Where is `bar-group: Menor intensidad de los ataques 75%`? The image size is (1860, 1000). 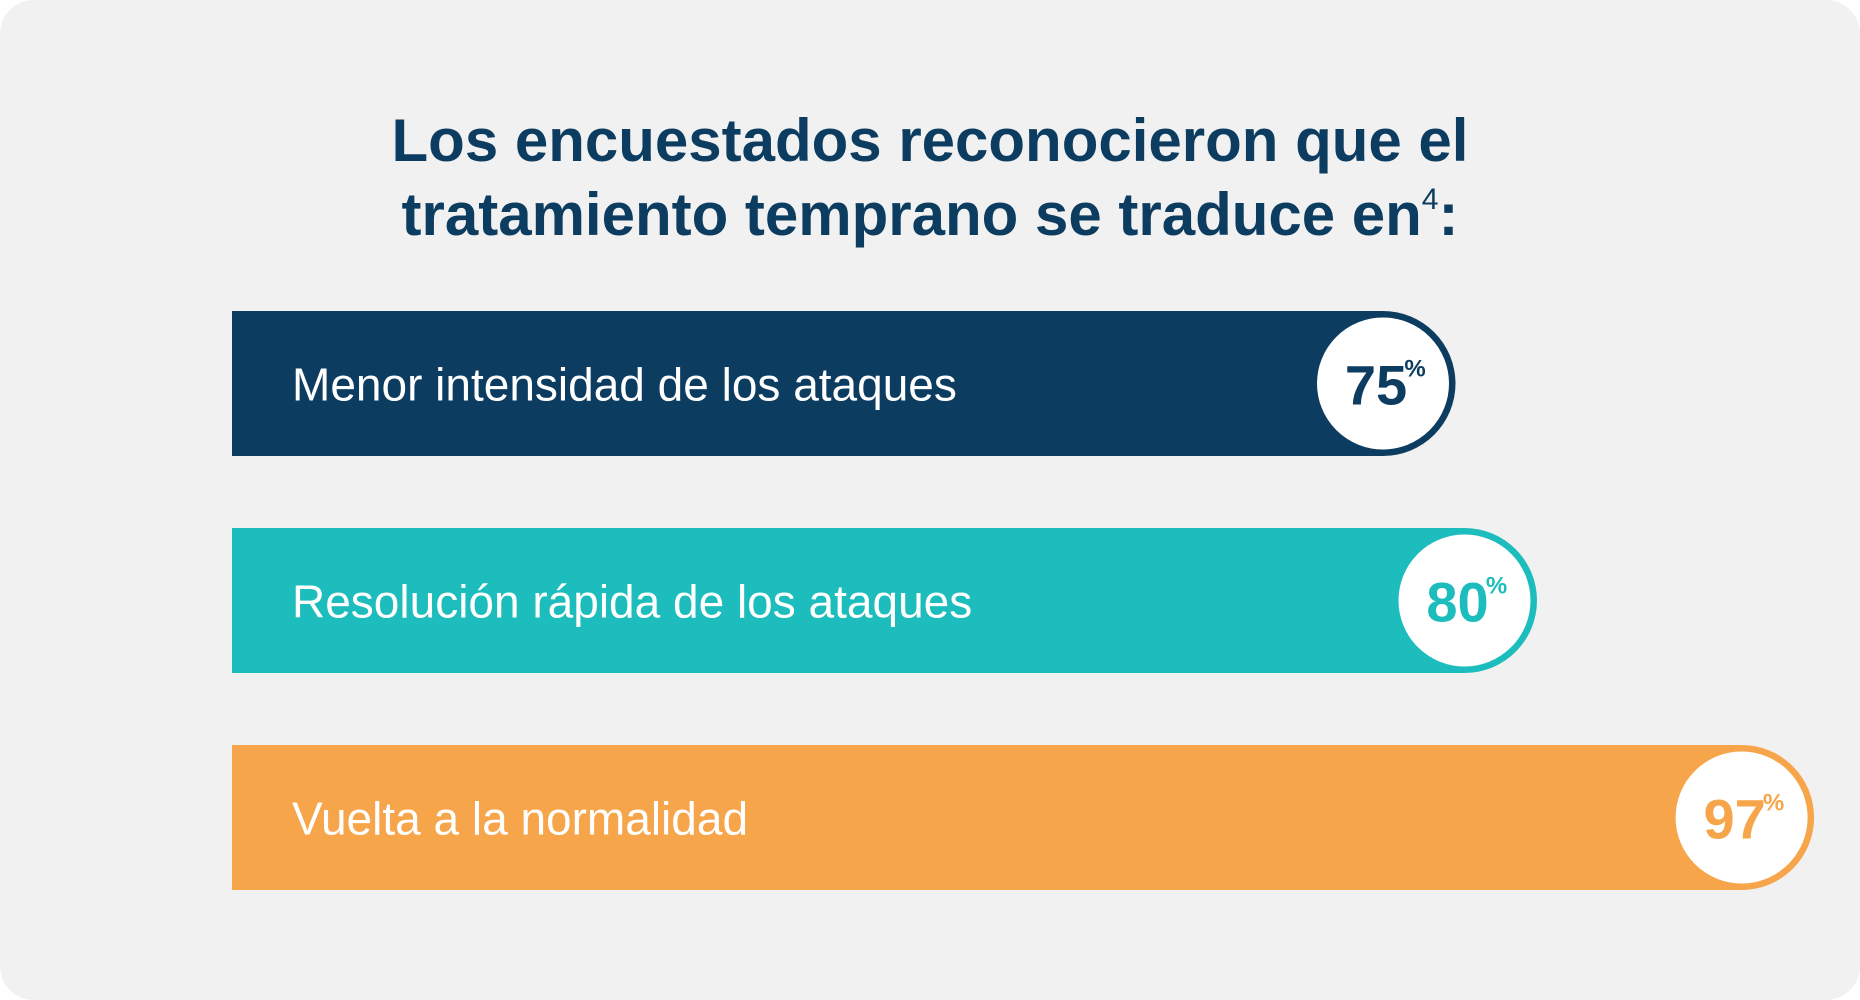 bar-group: Menor intensidad de los ataques 75% is located at coordinates (844, 383).